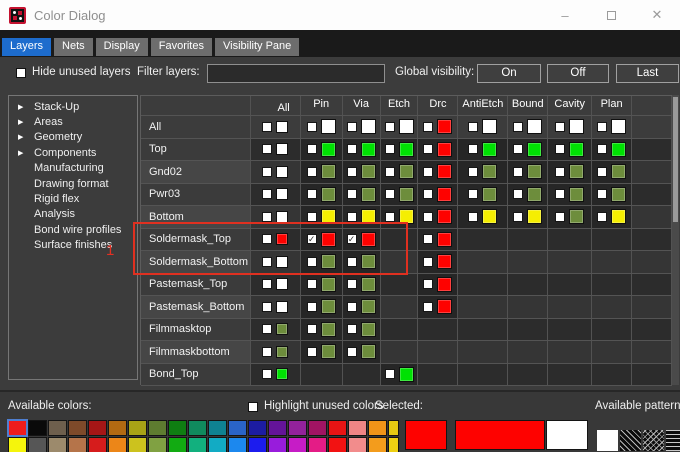 This screenshot has height=452, width=680. What do you see at coordinates (181, 47) in the screenshot?
I see `tab-favorites: Favorites` at bounding box center [181, 47].